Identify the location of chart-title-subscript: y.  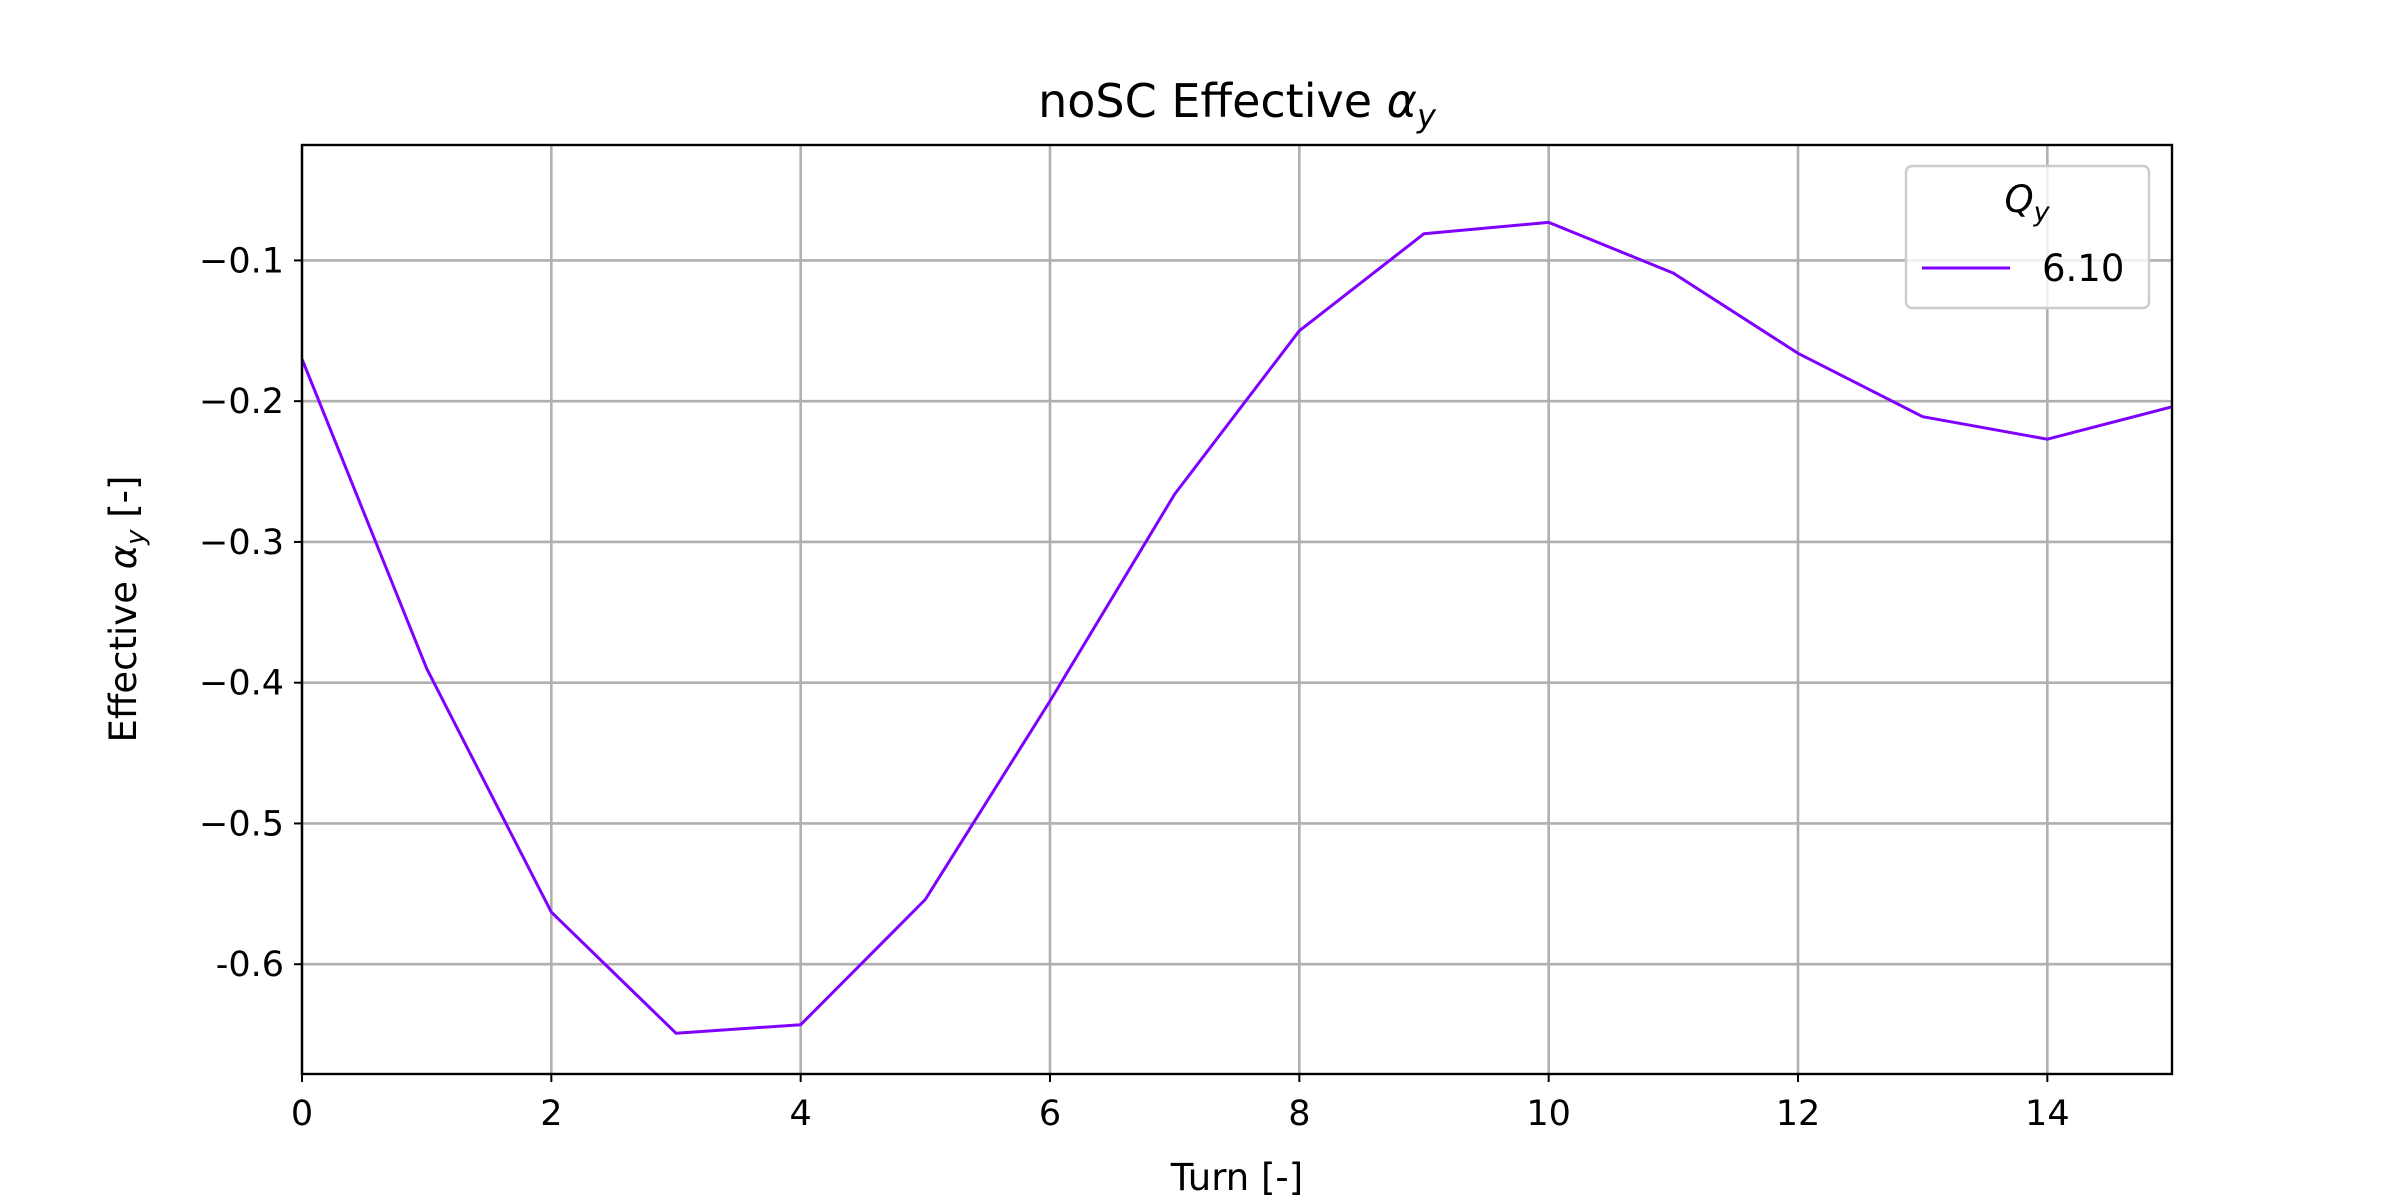
(1426, 116).